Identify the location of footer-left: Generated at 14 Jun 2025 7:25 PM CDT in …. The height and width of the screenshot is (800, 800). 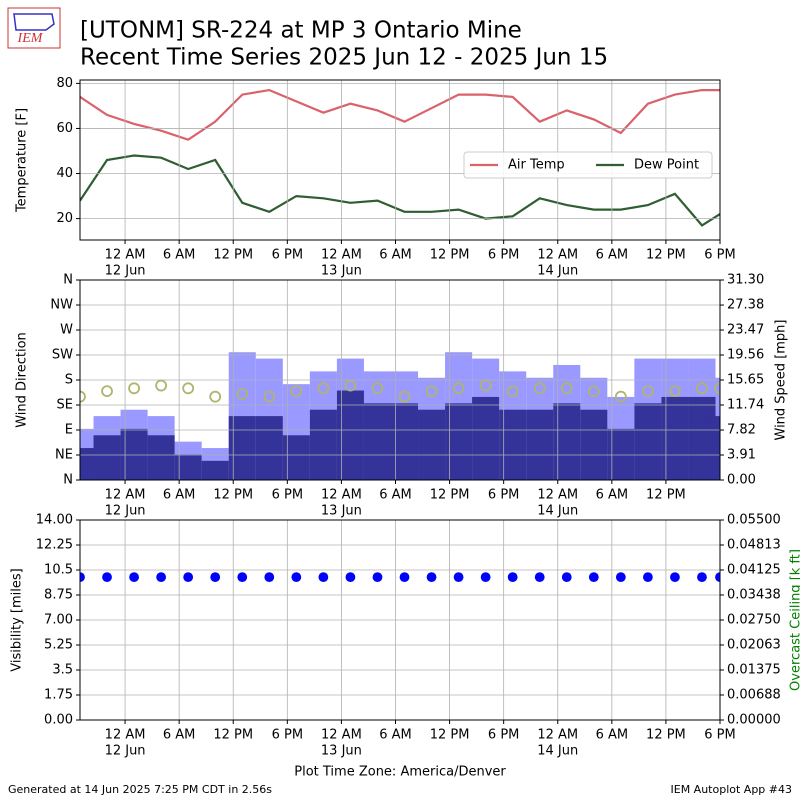
(140, 789).